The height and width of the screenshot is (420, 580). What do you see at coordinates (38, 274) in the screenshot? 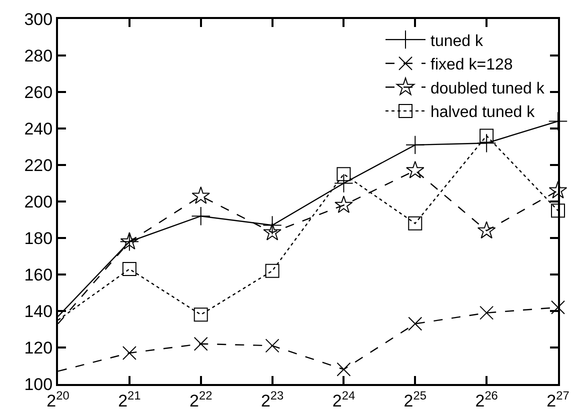
I see `y-tick-label: 160` at bounding box center [38, 274].